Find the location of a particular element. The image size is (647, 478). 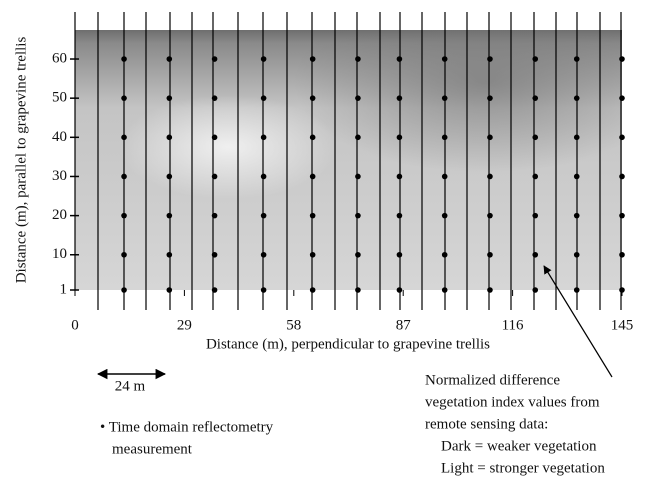

y-tick-label: 10 is located at coordinates (59, 254).